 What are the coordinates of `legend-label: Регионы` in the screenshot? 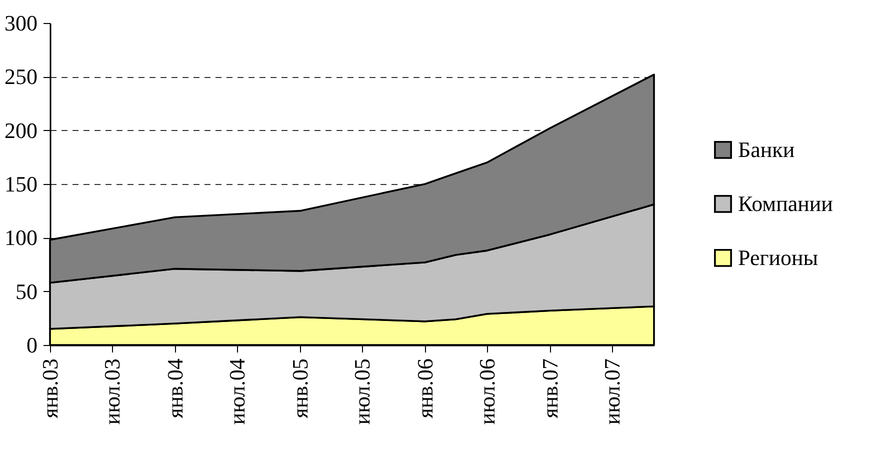 It's located at (778, 257).